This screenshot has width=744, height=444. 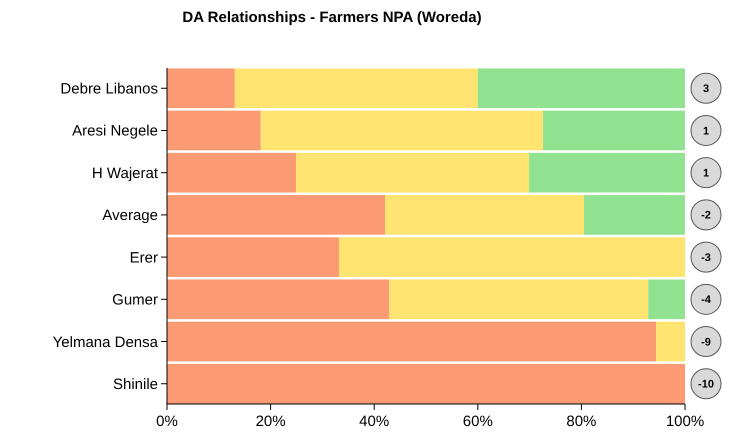 What do you see at coordinates (477, 421) in the screenshot?
I see `x-tick-label: 60%` at bounding box center [477, 421].